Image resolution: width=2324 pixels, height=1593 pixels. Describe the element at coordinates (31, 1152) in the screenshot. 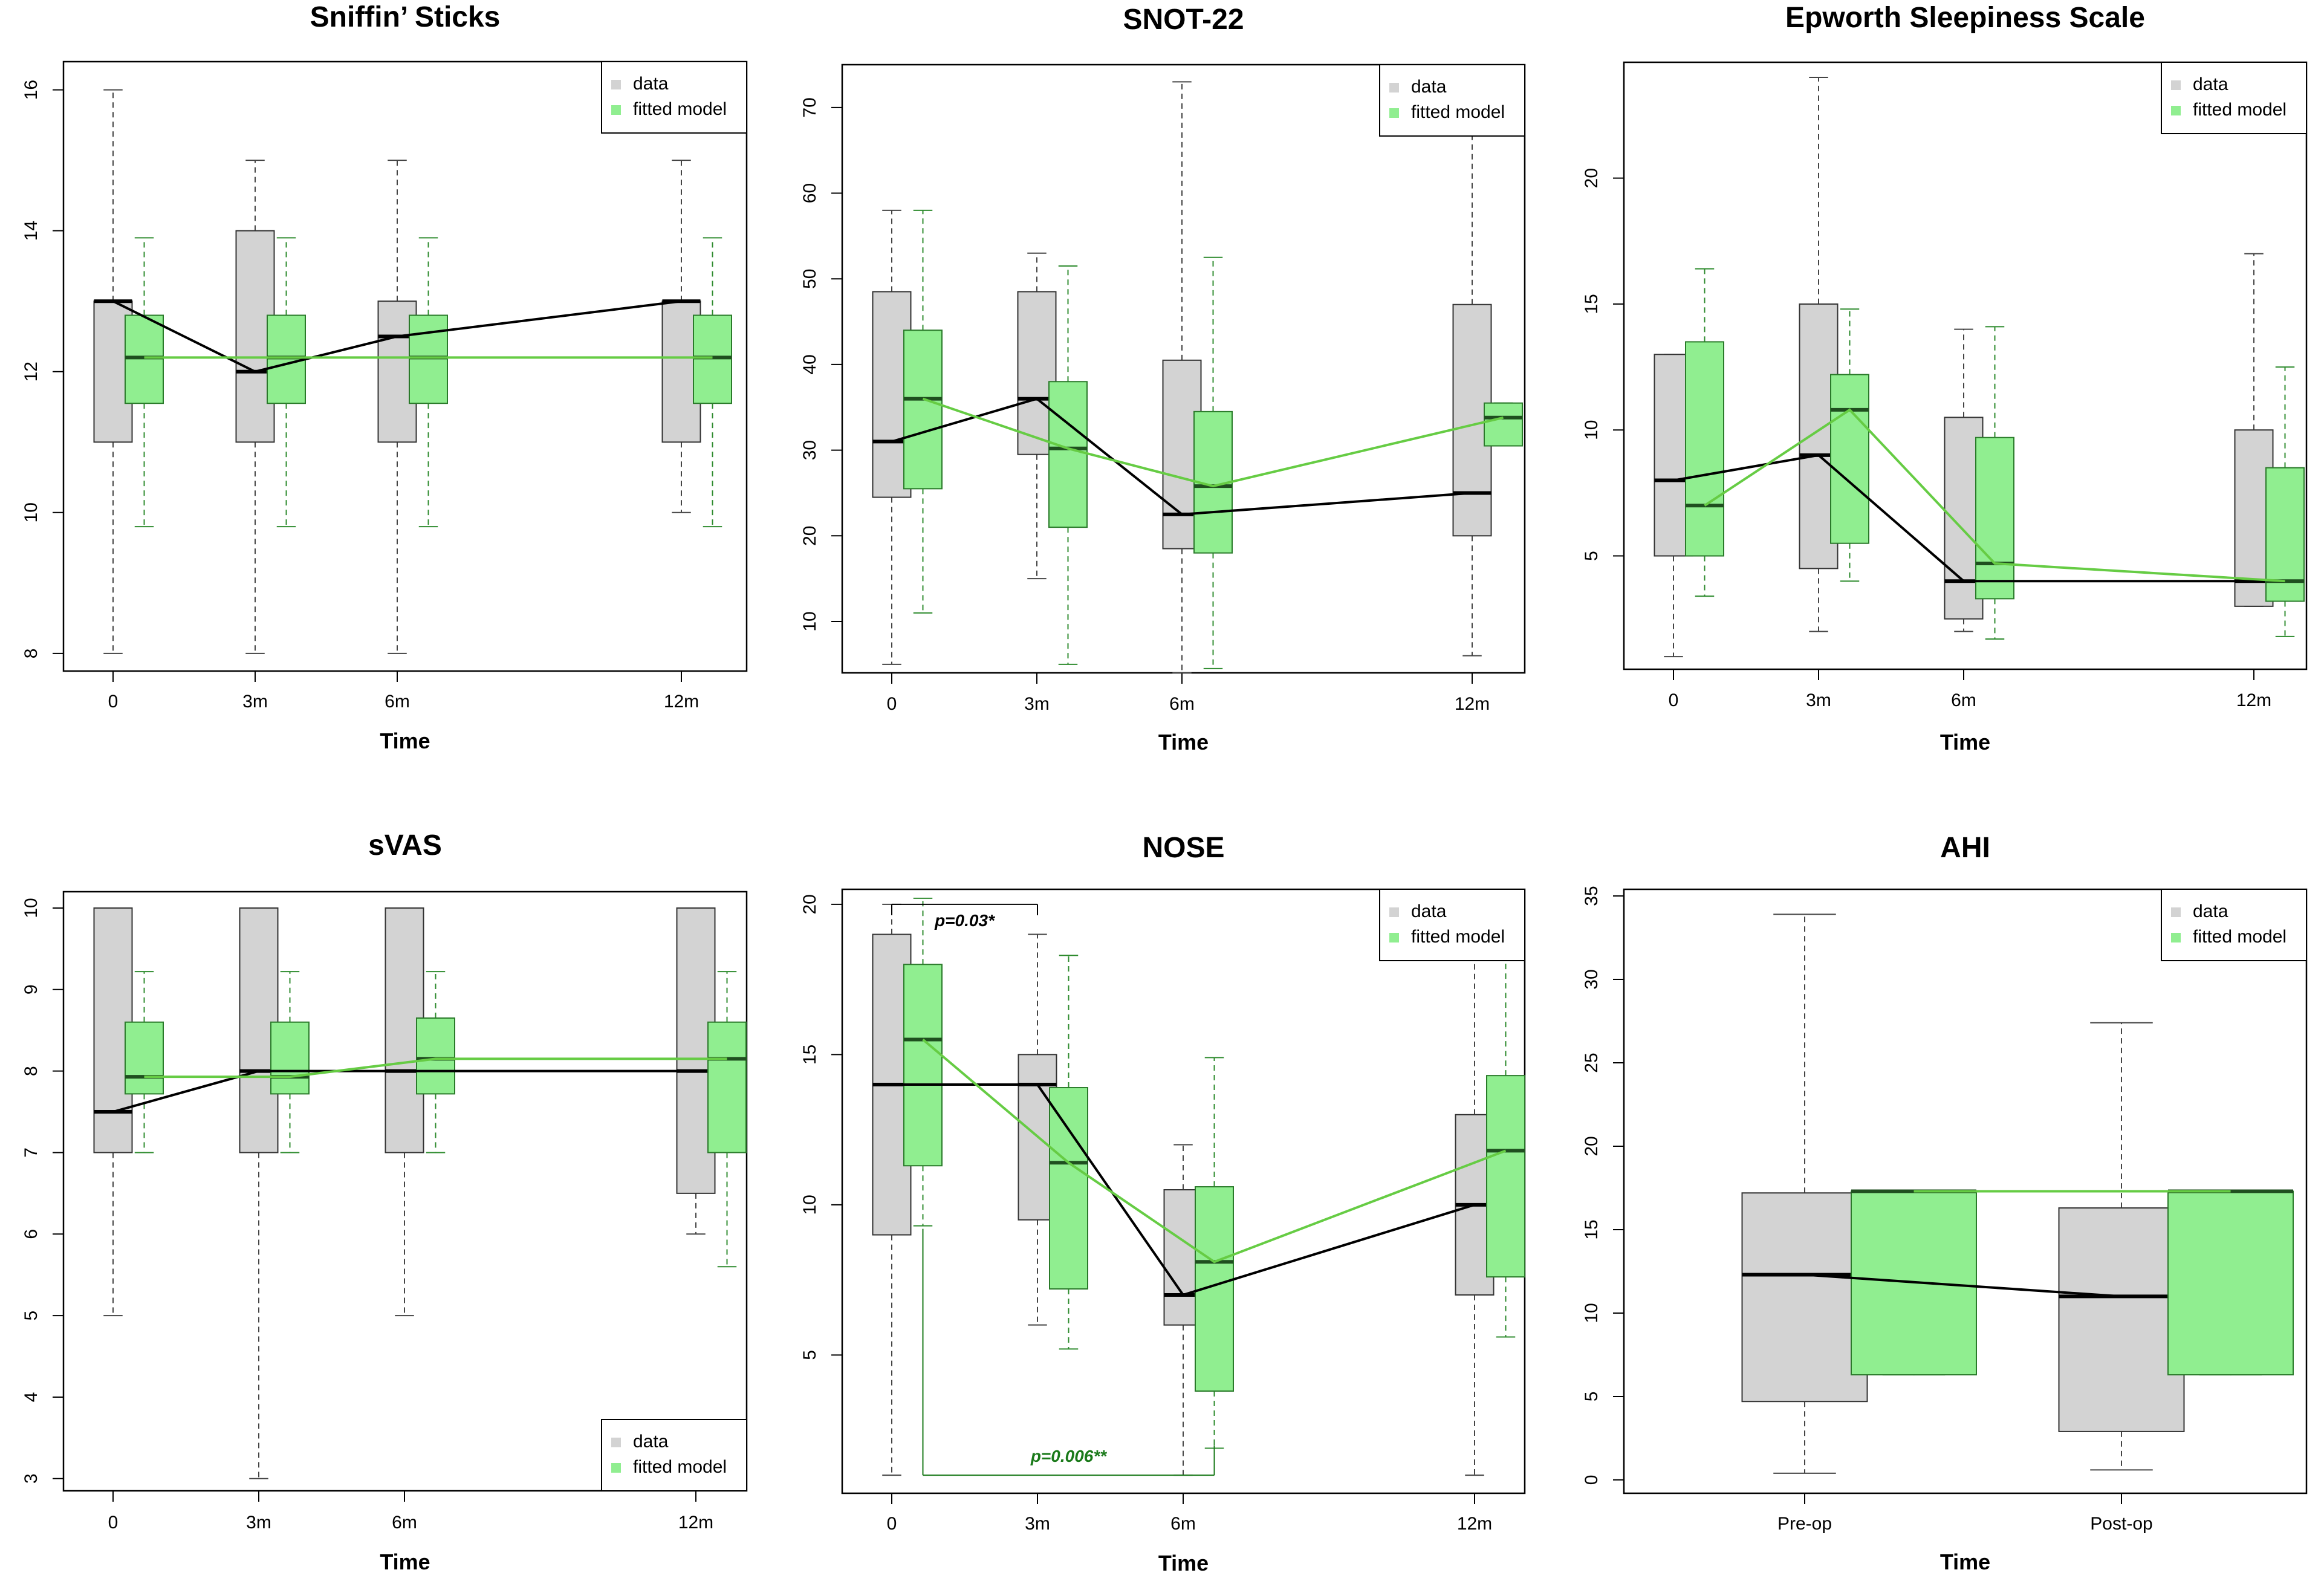

I see `y-tick-label: 7` at that location.